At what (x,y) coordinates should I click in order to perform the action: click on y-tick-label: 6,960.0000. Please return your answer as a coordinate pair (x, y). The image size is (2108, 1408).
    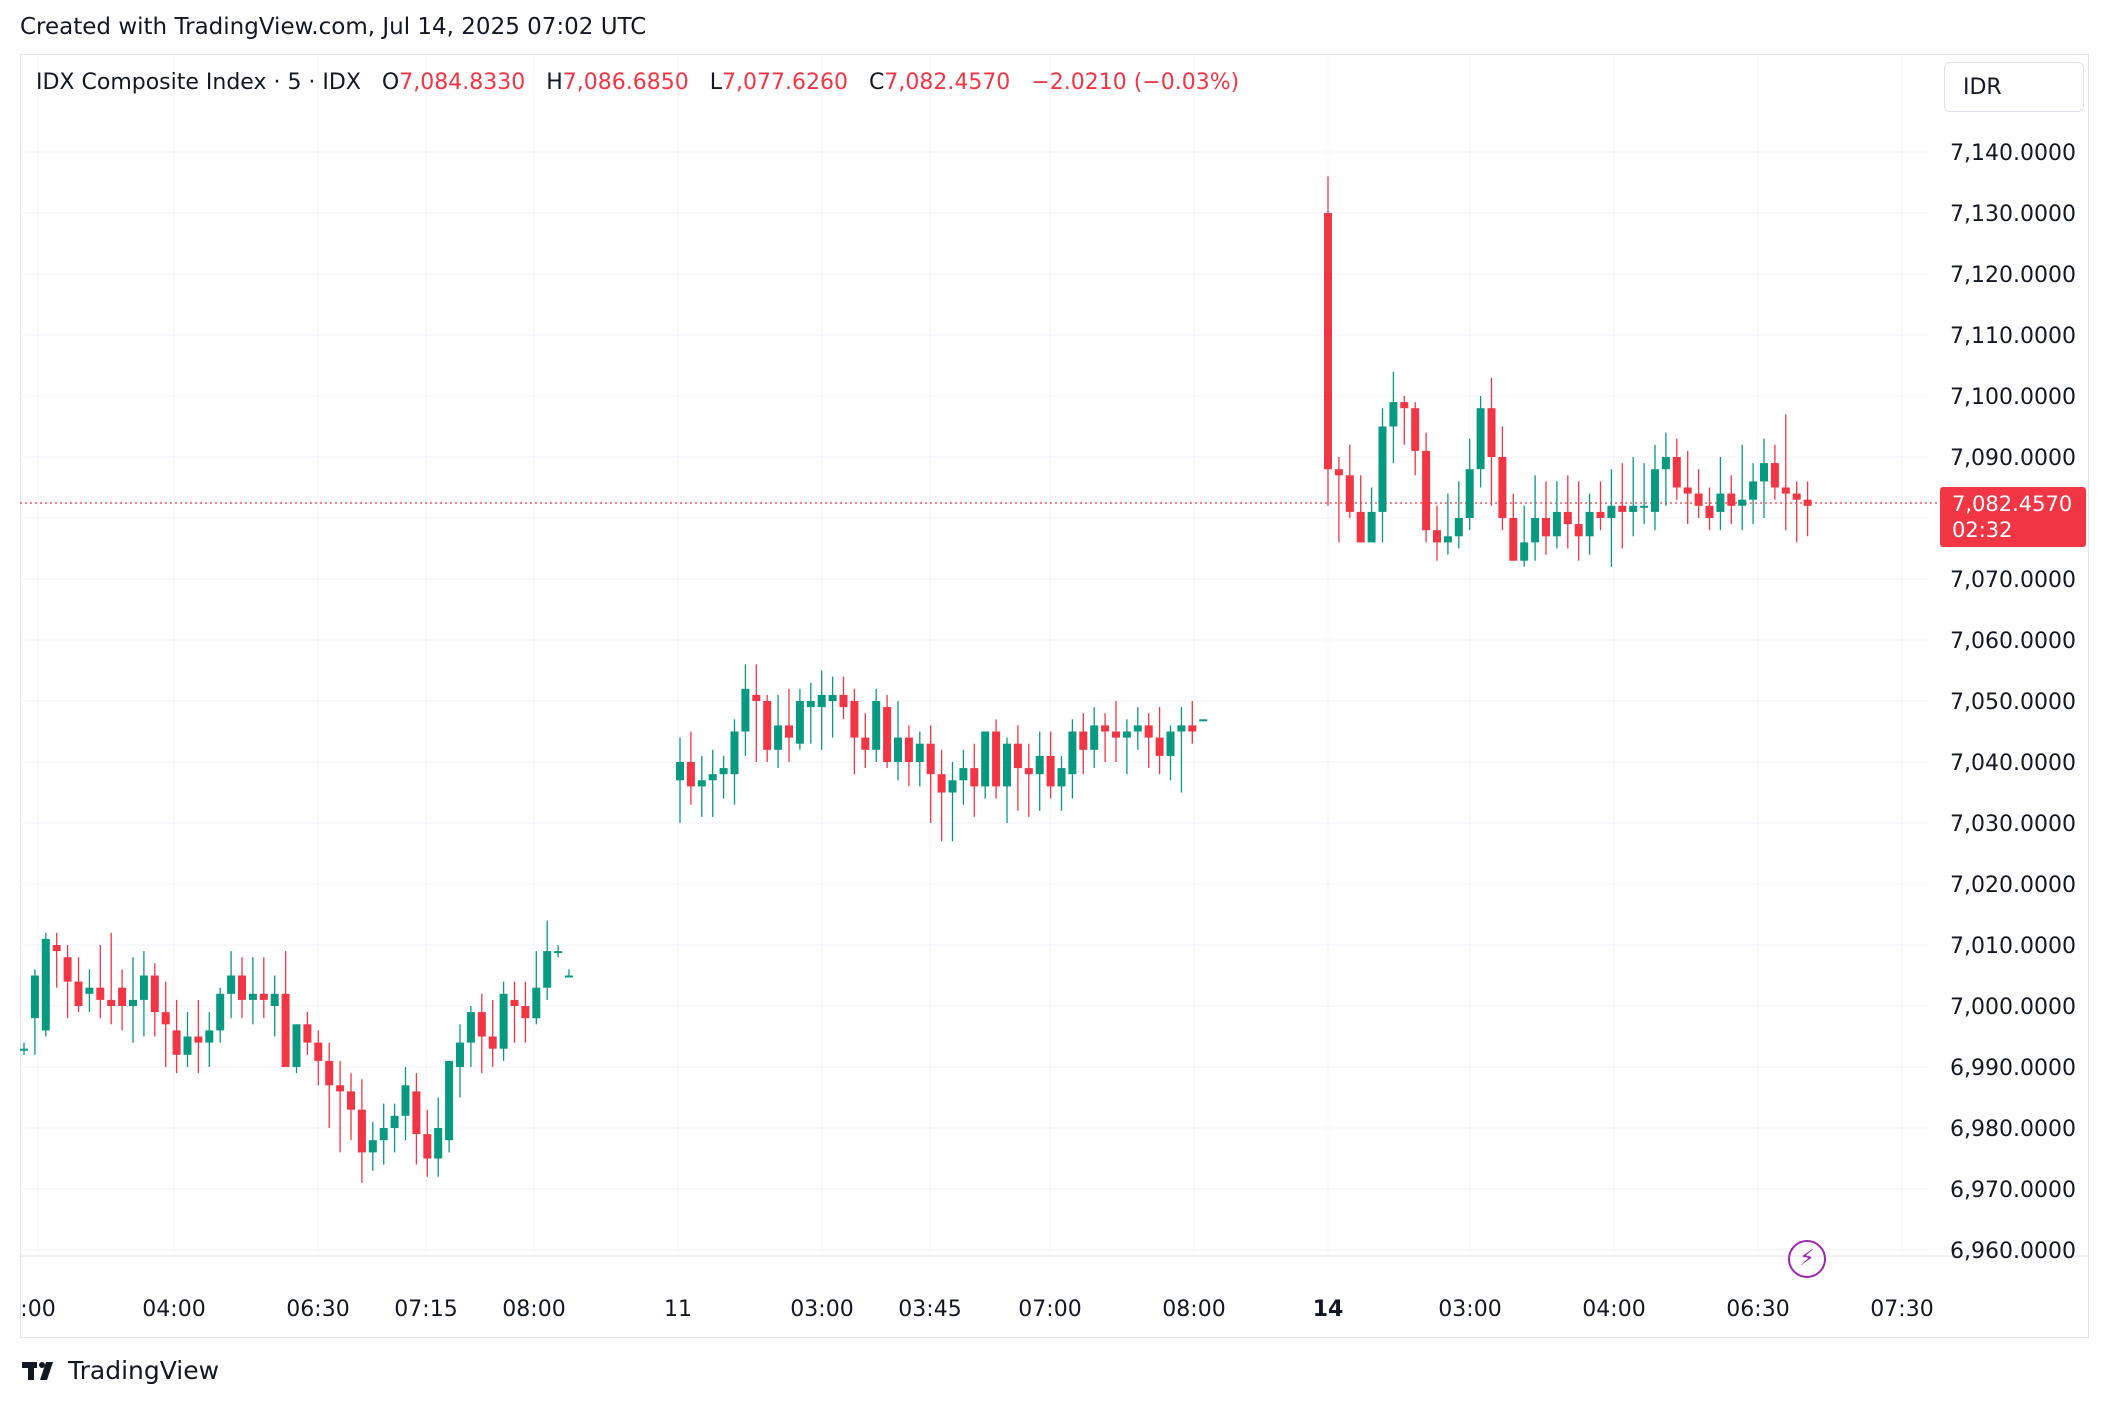
    Looking at the image, I should click on (2013, 1251).